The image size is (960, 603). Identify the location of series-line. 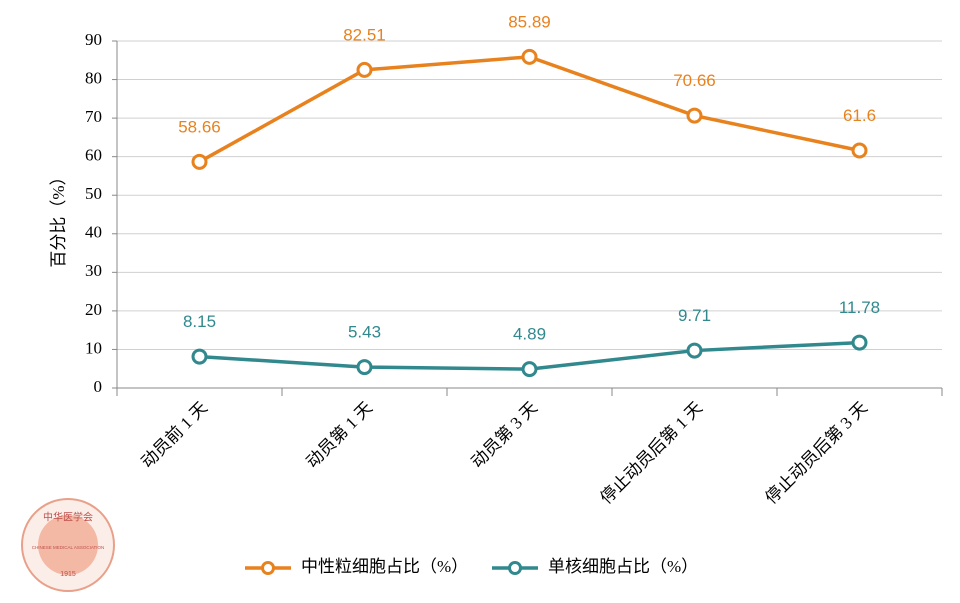
(529, 109).